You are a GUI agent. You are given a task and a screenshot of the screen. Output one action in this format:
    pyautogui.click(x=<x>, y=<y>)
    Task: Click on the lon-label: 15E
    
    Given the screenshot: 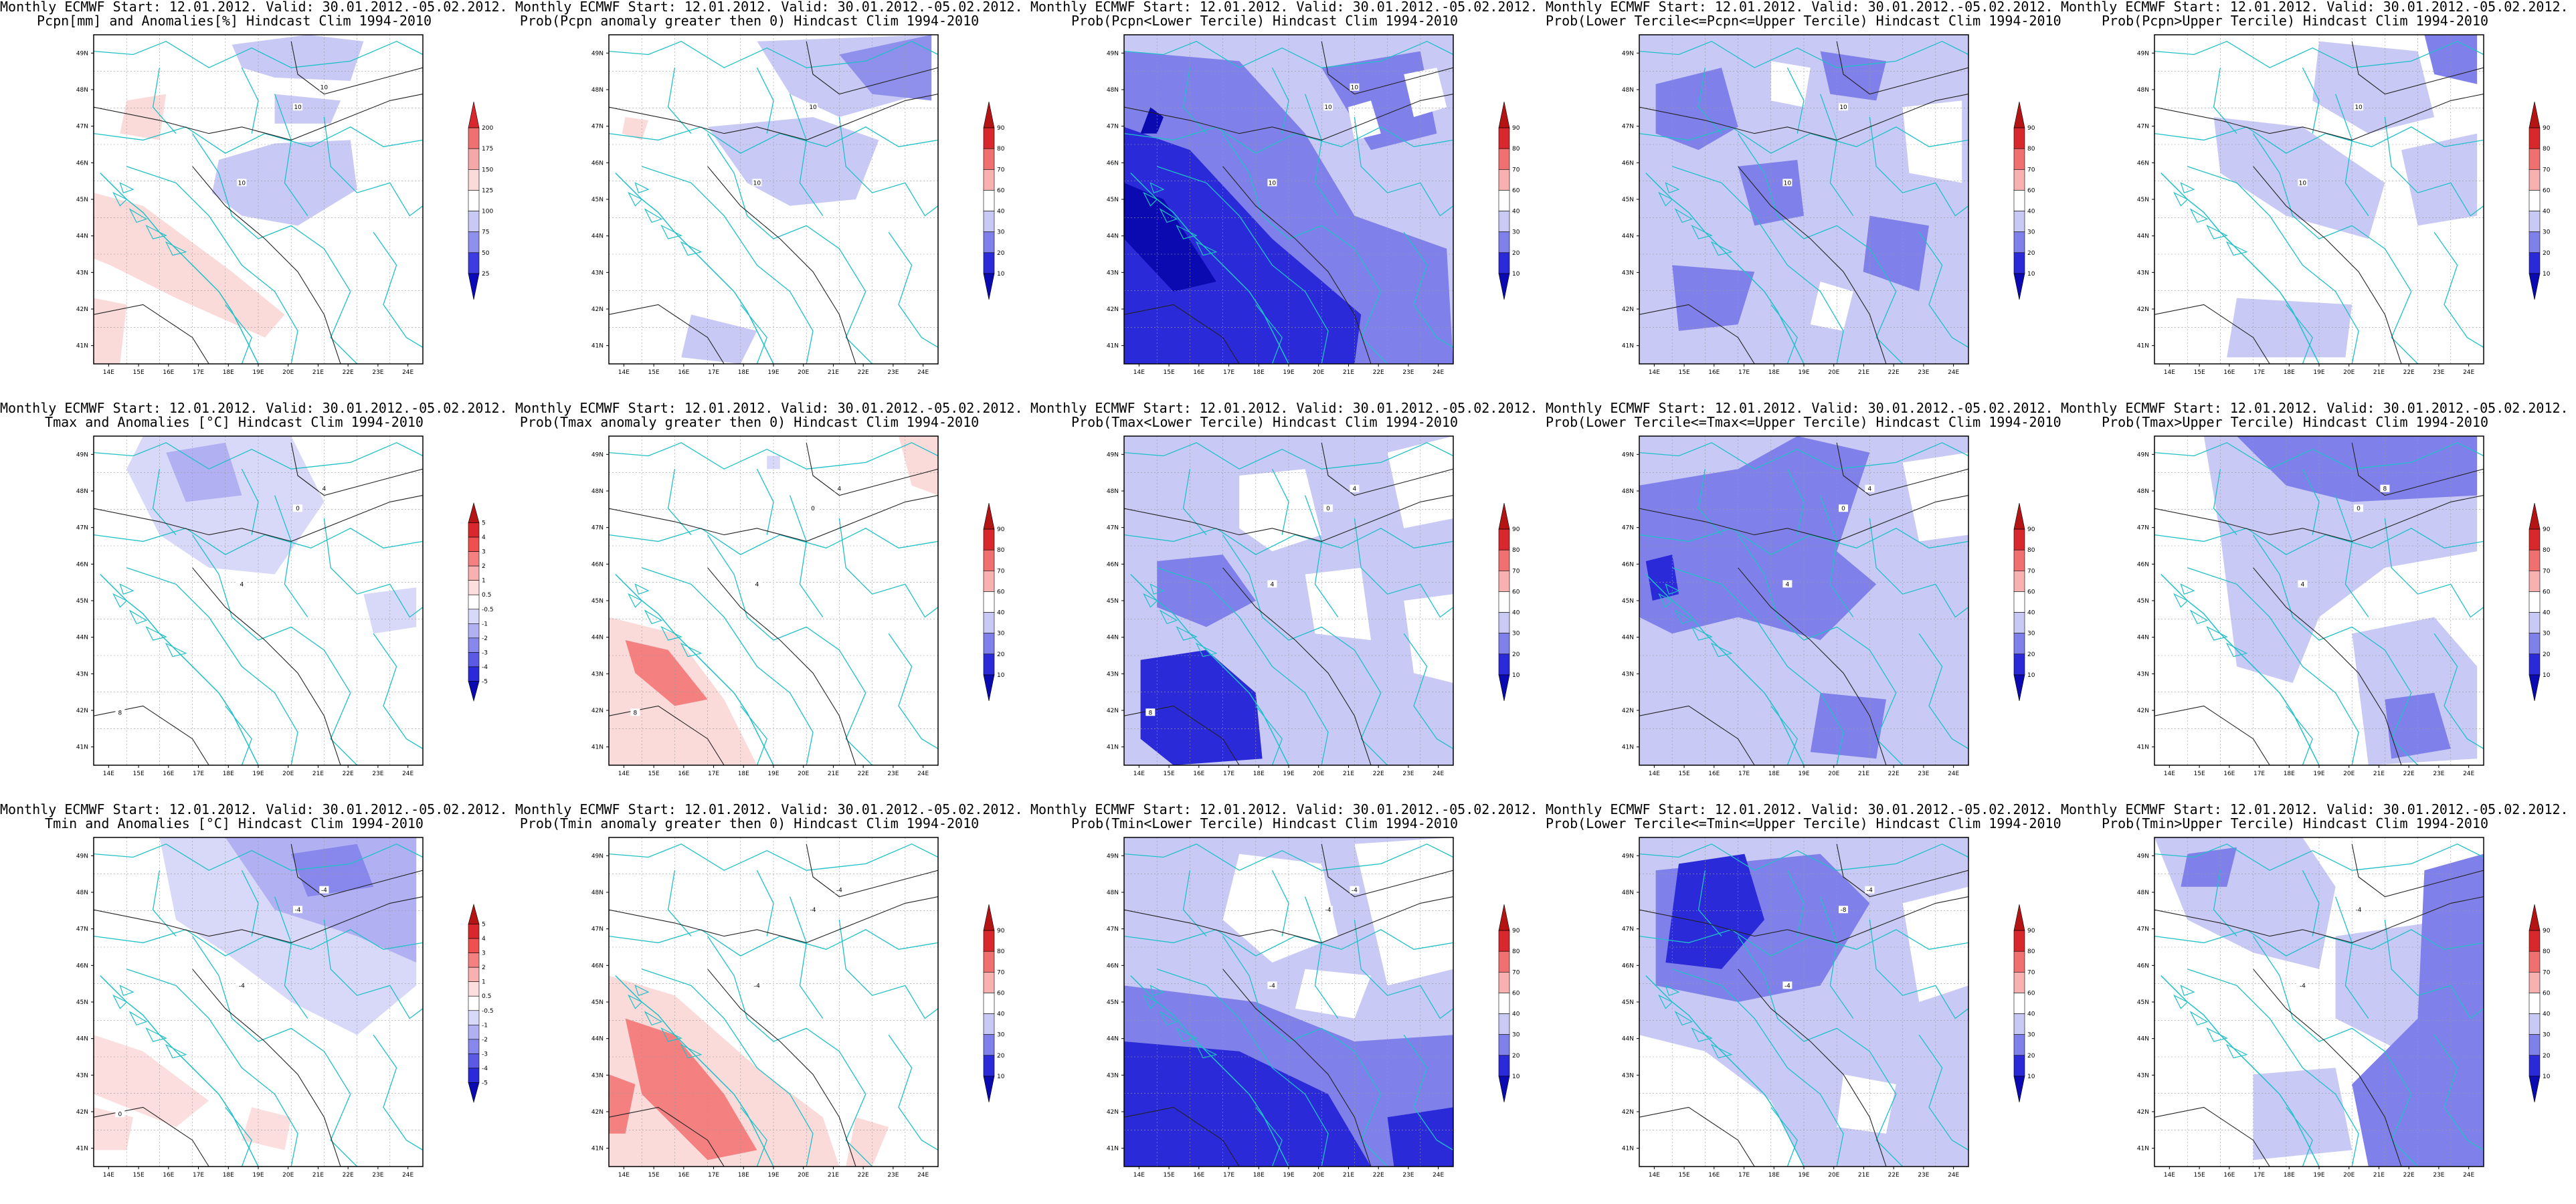 What is the action you would take?
    pyautogui.click(x=1685, y=1175)
    